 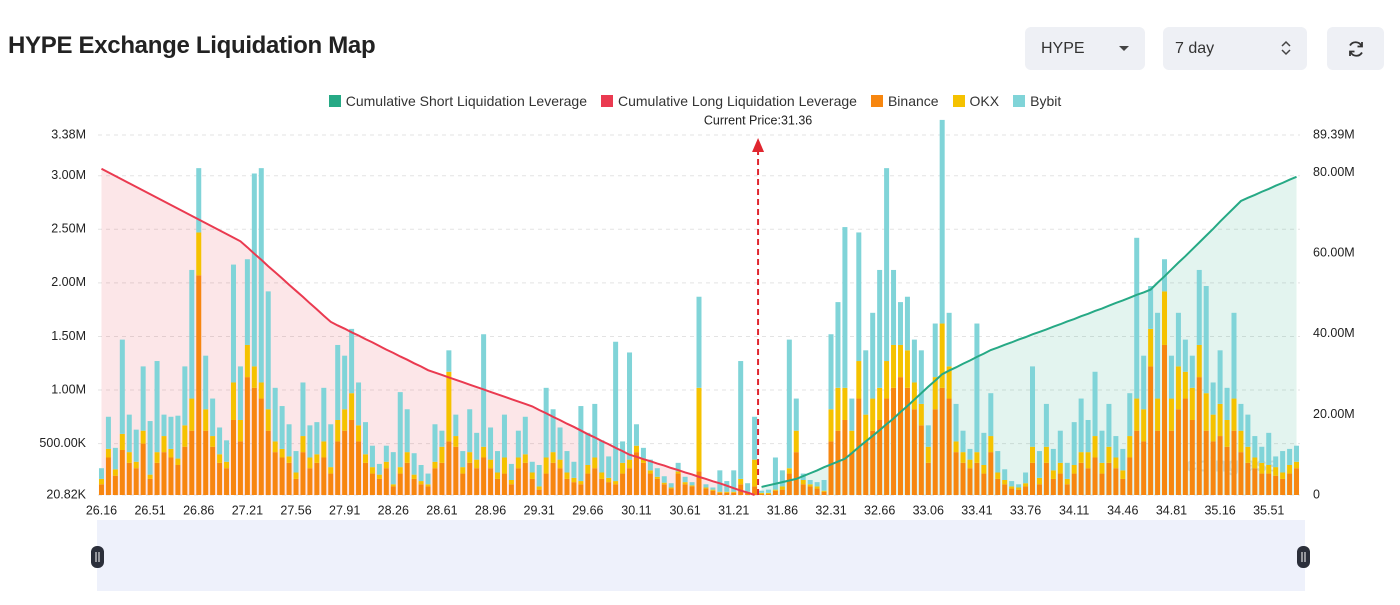 What do you see at coordinates (1037, 101) in the screenshot?
I see `legend-item: Bybit` at bounding box center [1037, 101].